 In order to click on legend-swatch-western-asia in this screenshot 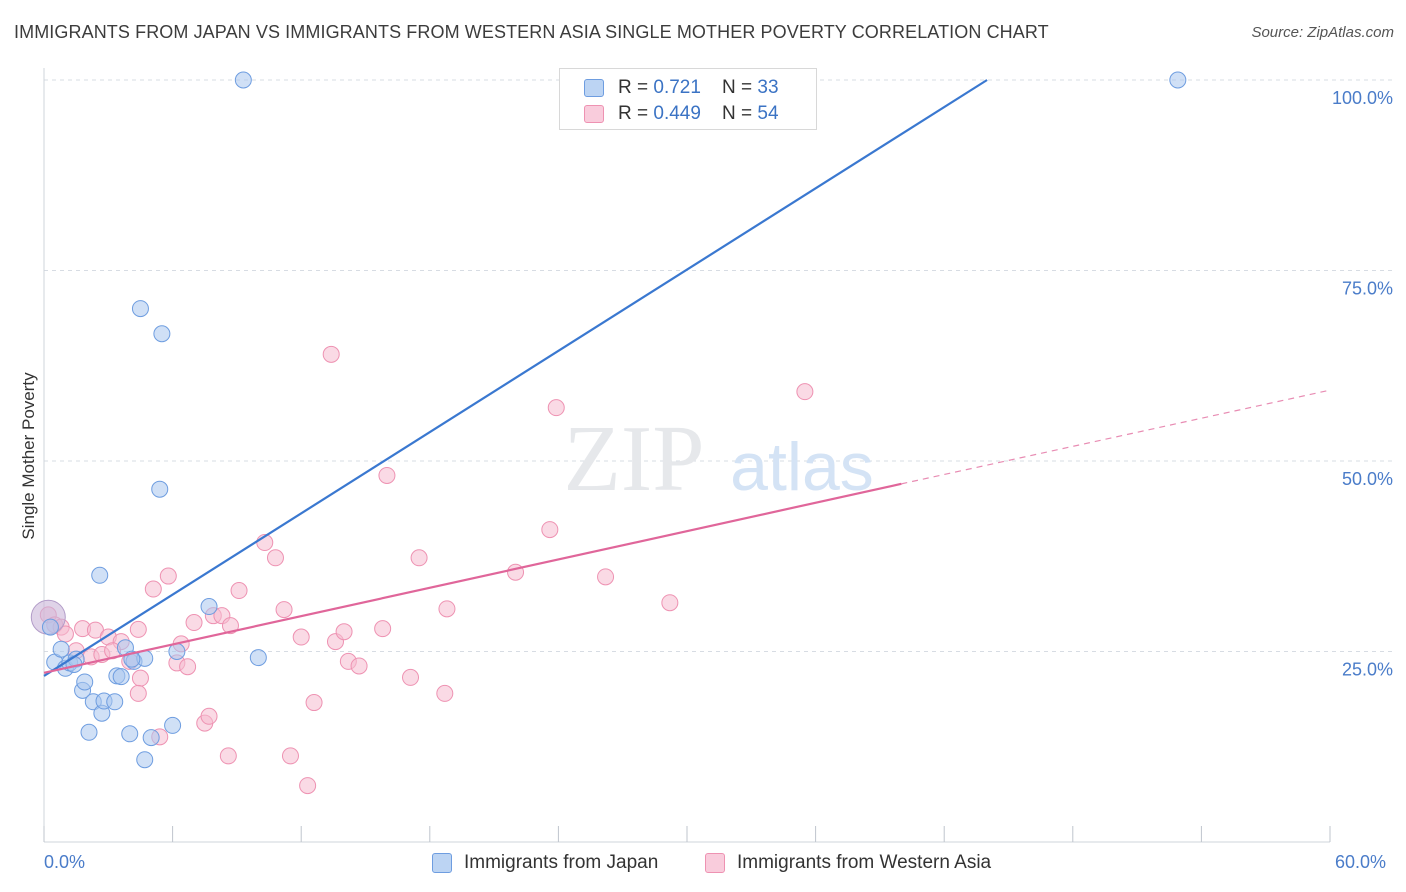, I will do `click(594, 114)`.